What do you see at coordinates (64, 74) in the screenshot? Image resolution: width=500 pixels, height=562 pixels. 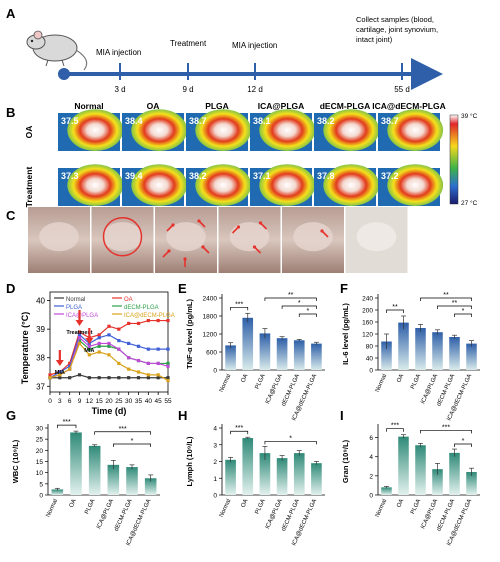 I see `timeline-start-dot` at bounding box center [64, 74].